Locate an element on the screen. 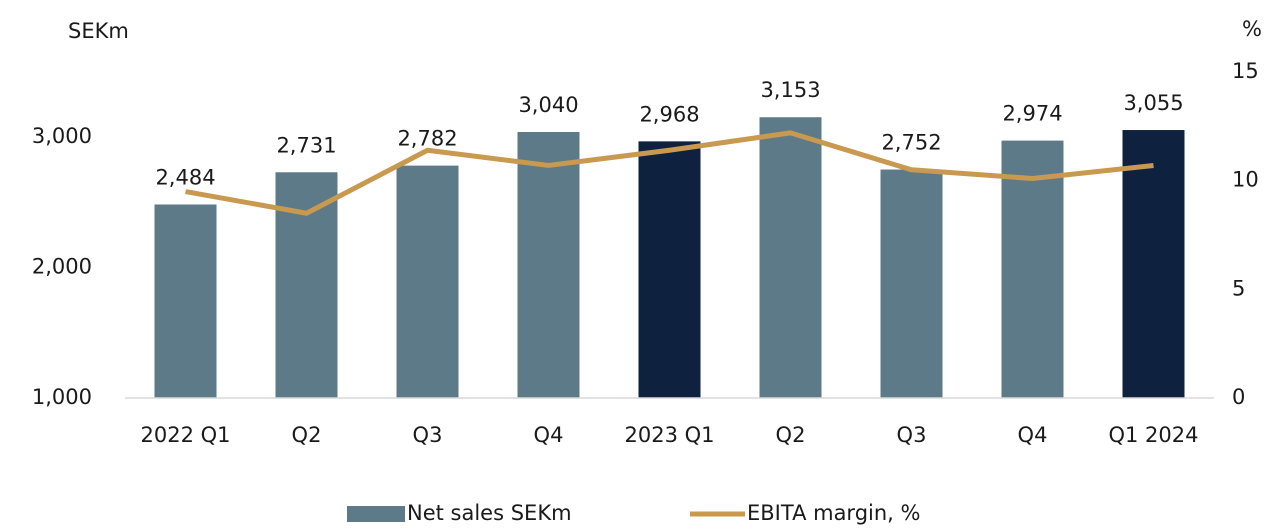 The width and height of the screenshot is (1271, 529). data-label: 2,782 is located at coordinates (427, 139).